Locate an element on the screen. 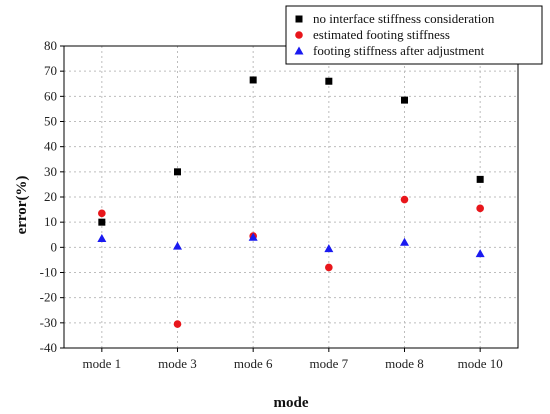 This screenshot has height=414, width=550. y-tick-label: 20 is located at coordinates (50, 196).